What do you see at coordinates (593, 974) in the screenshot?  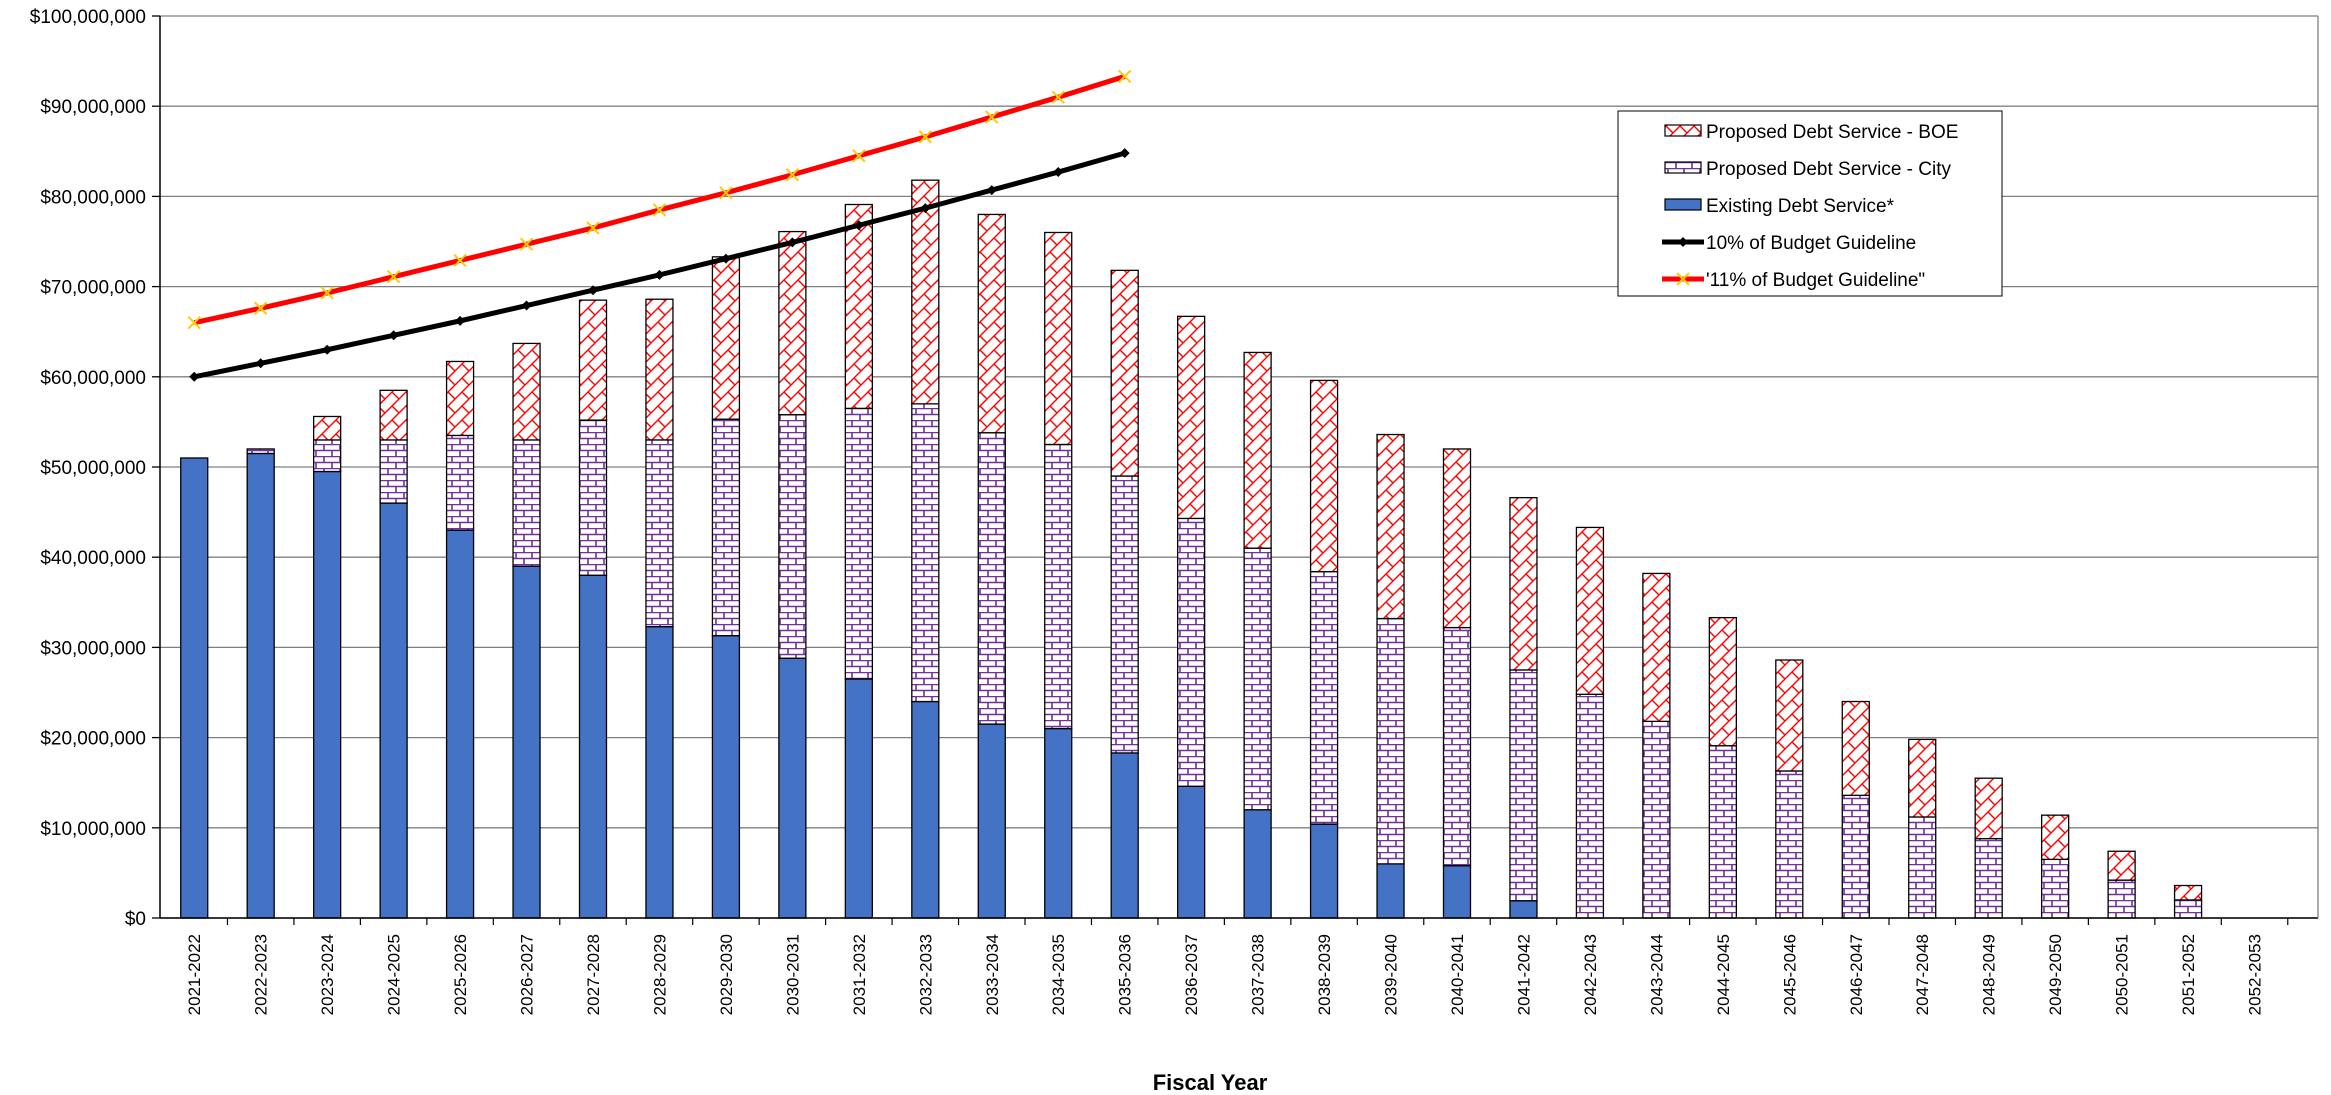 I see `x-tick-label: 2027-2028` at bounding box center [593, 974].